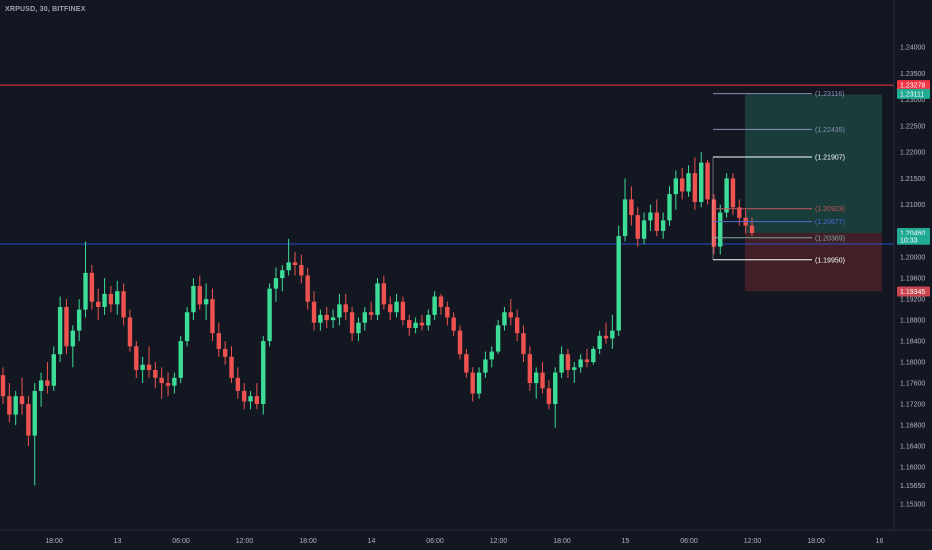 This screenshot has width=932, height=550. Describe the element at coordinates (45, 9) in the screenshot. I see `symbol-label: XRPUSD, 30, BITFINEX` at that location.